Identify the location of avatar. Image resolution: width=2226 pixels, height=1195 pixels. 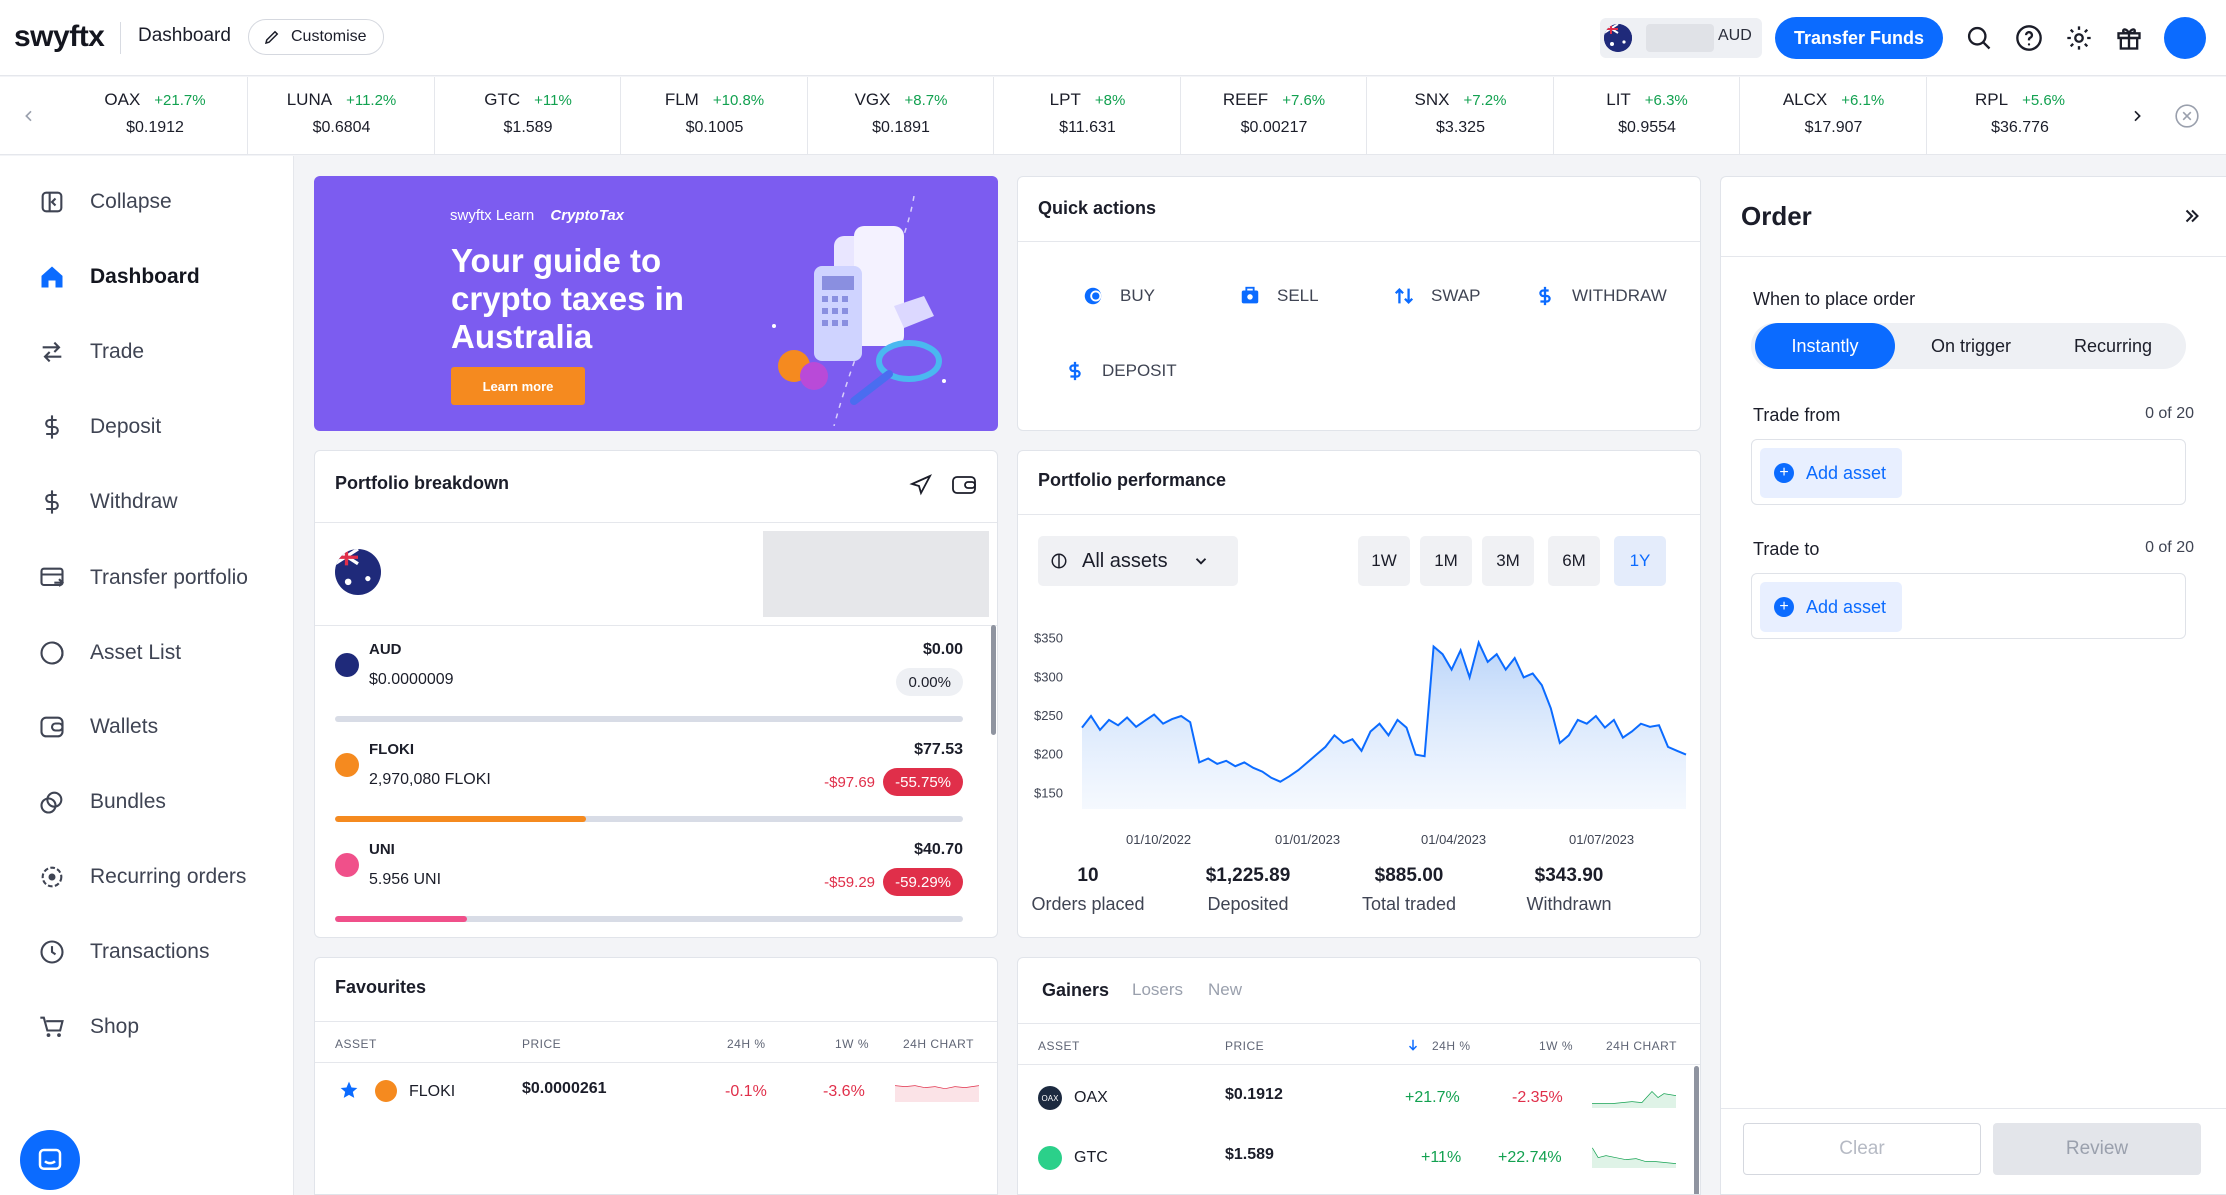
(2185, 38).